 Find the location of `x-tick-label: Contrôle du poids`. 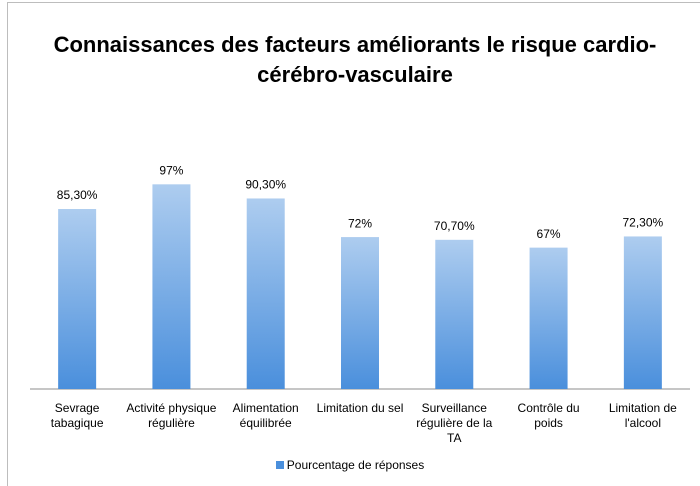

x-tick-label: Contrôle du poids is located at coordinates (548, 415).